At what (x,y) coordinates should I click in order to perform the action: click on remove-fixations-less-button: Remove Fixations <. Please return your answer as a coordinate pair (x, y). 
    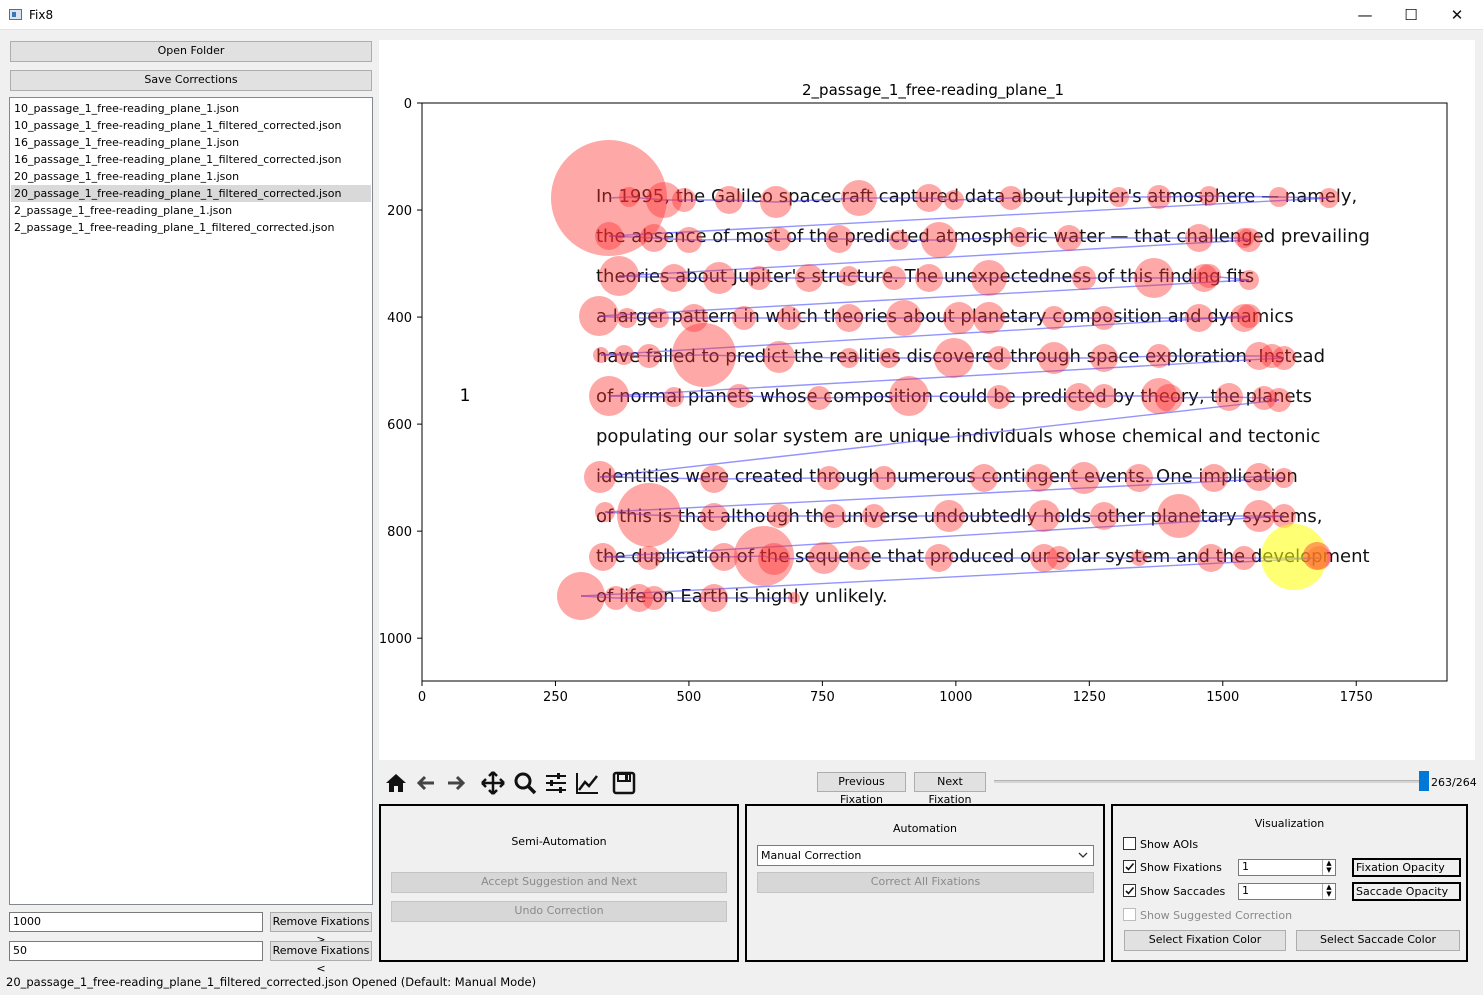
    Looking at the image, I should click on (321, 958).